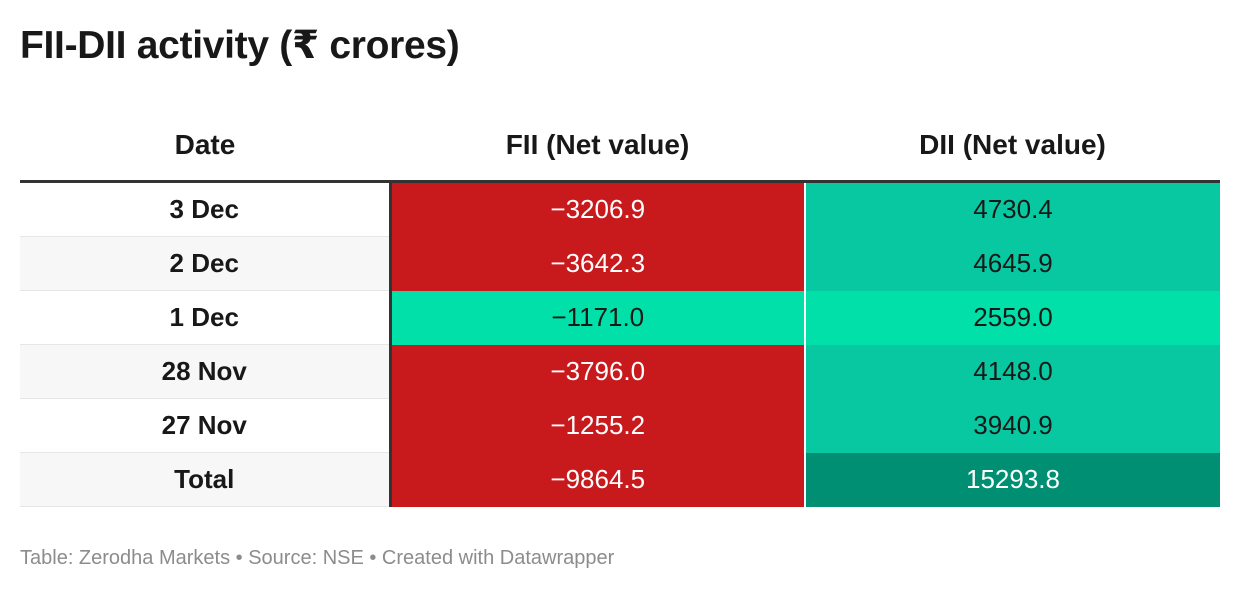  What do you see at coordinates (1012, 146) in the screenshot?
I see `column-header-dii: DII (Net value)` at bounding box center [1012, 146].